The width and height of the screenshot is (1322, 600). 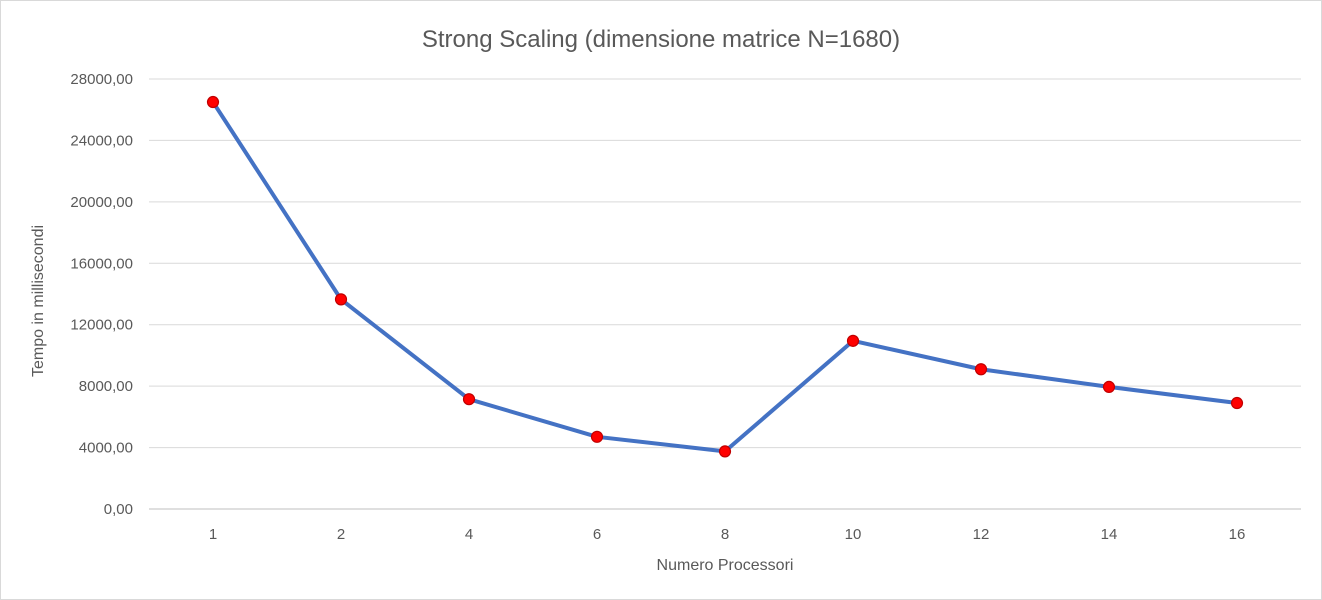 What do you see at coordinates (213, 534) in the screenshot?
I see `x-tick-label: 1` at bounding box center [213, 534].